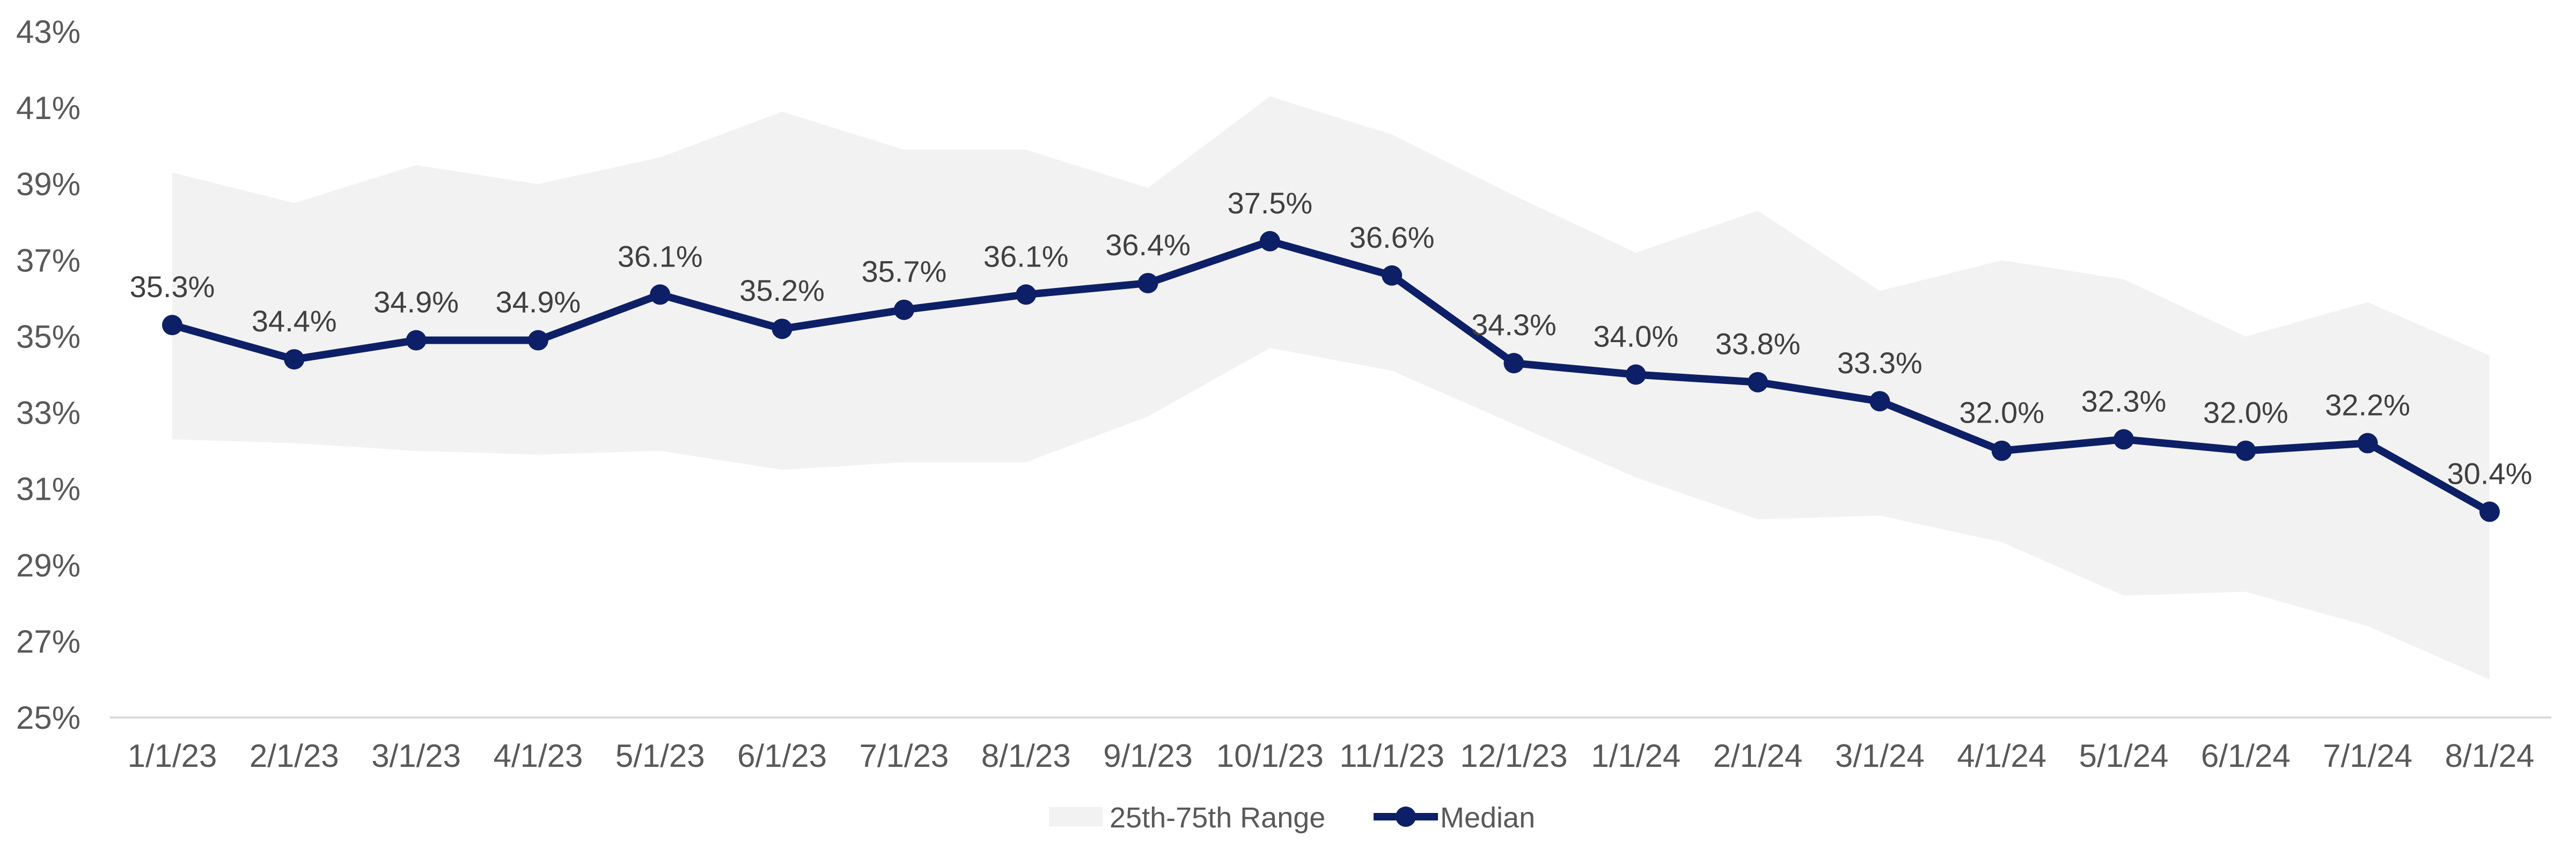  Describe the element at coordinates (538, 756) in the screenshot. I see `x-tick-label: 4/1/23` at that location.